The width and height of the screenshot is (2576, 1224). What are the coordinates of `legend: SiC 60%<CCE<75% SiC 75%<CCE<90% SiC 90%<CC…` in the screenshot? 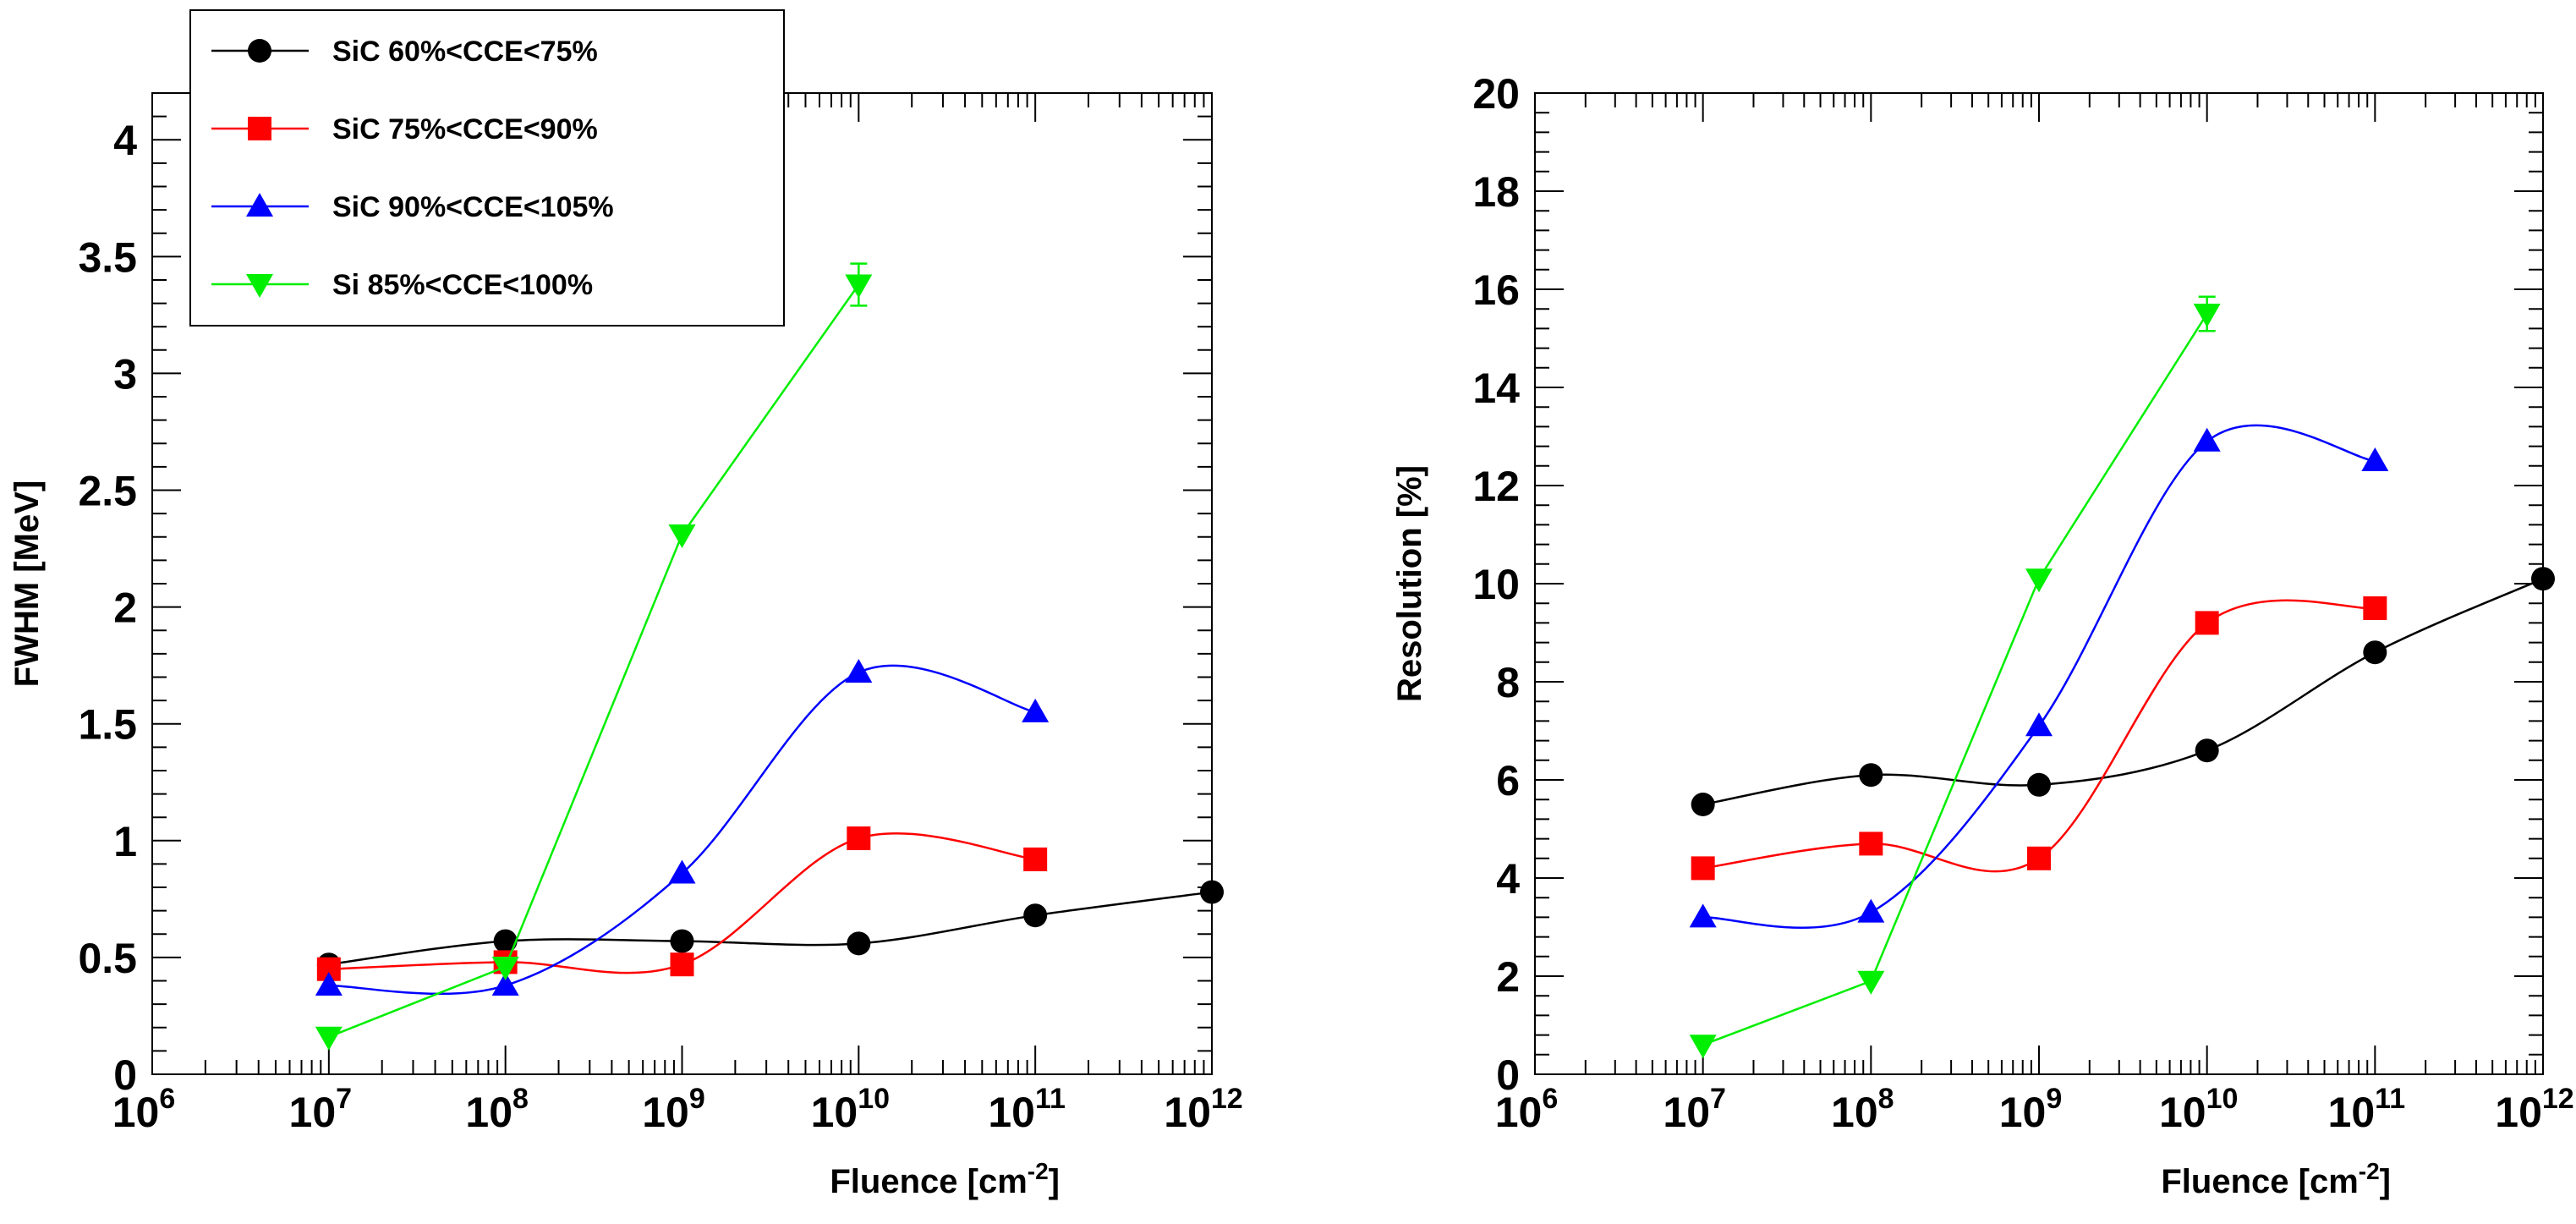 It's located at (487, 168).